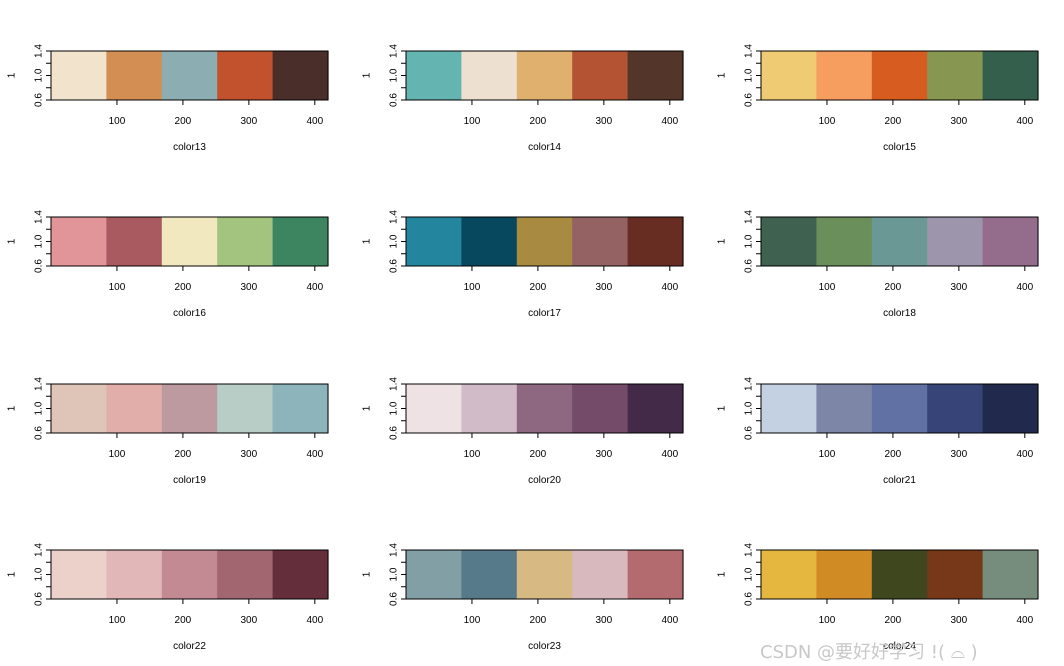 The width and height of the screenshot is (1064, 666). Describe the element at coordinates (189, 313) in the screenshot. I see `x-axis-label: color16` at that location.